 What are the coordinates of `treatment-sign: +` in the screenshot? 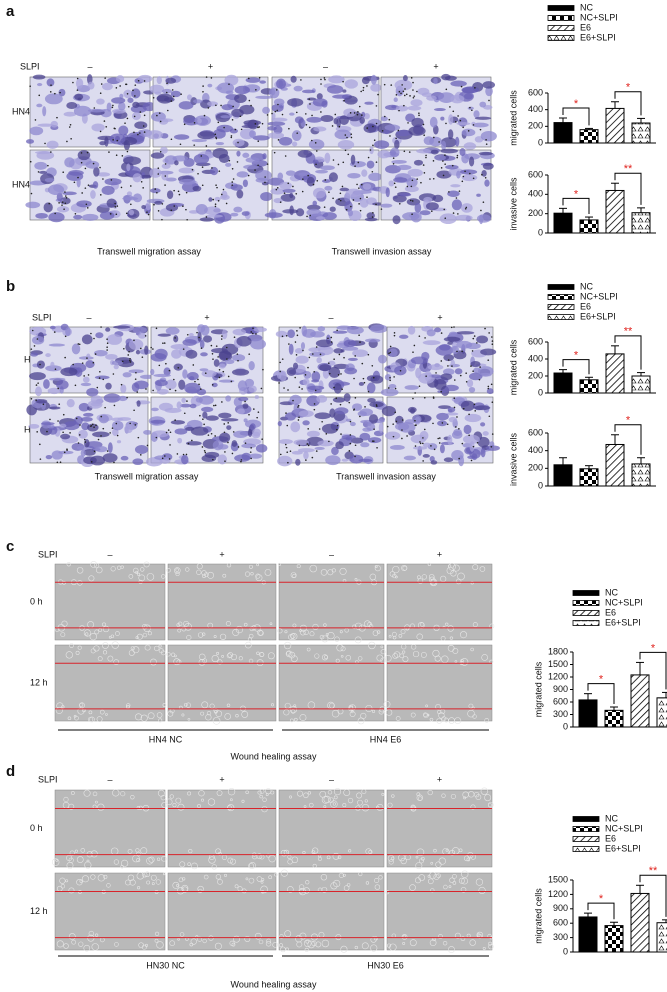 It's located at (221, 779).